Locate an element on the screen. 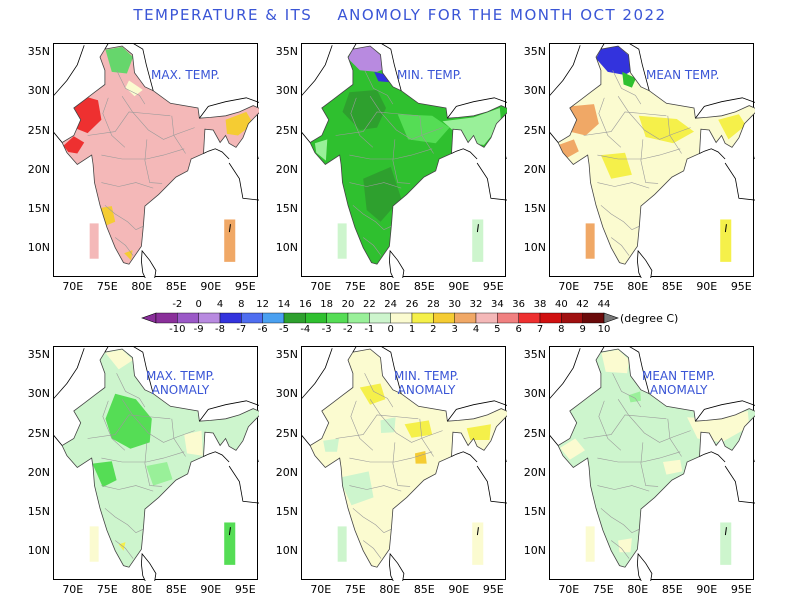  legend-bottom-label: 10 is located at coordinates (604, 329).